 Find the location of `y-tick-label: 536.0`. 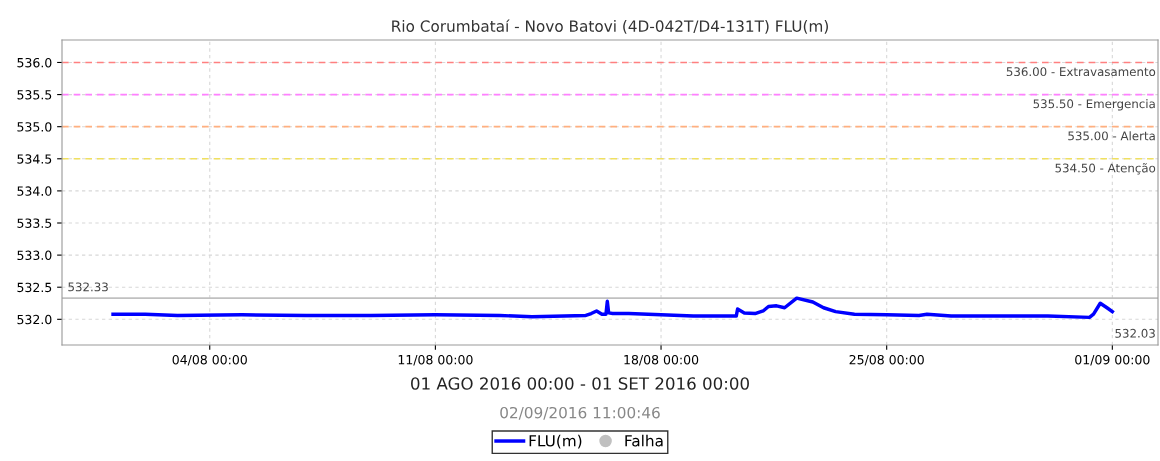

y-tick-label: 536.0 is located at coordinates (34, 62).